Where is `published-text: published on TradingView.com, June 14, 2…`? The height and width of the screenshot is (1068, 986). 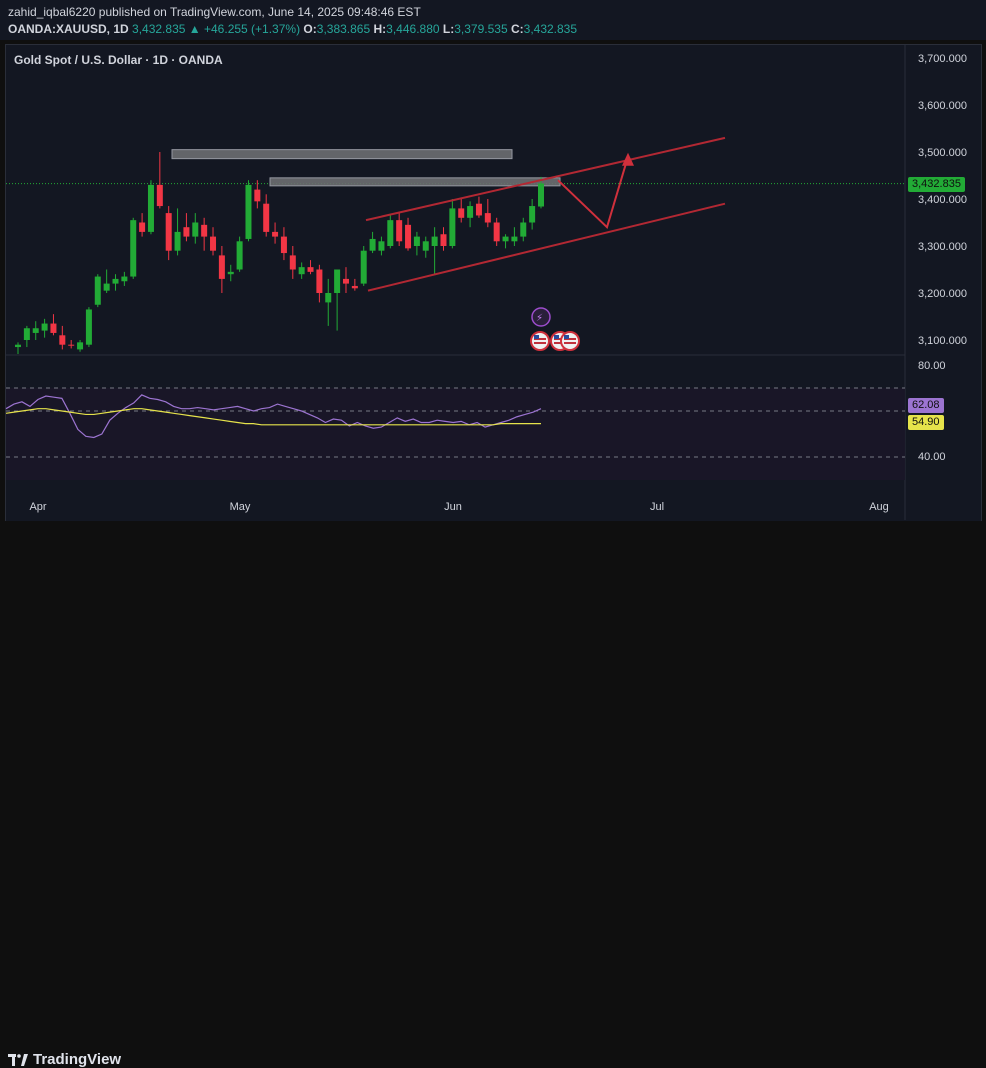
published-text: published on TradingView.com, June 14, 2… is located at coordinates (259, 12).